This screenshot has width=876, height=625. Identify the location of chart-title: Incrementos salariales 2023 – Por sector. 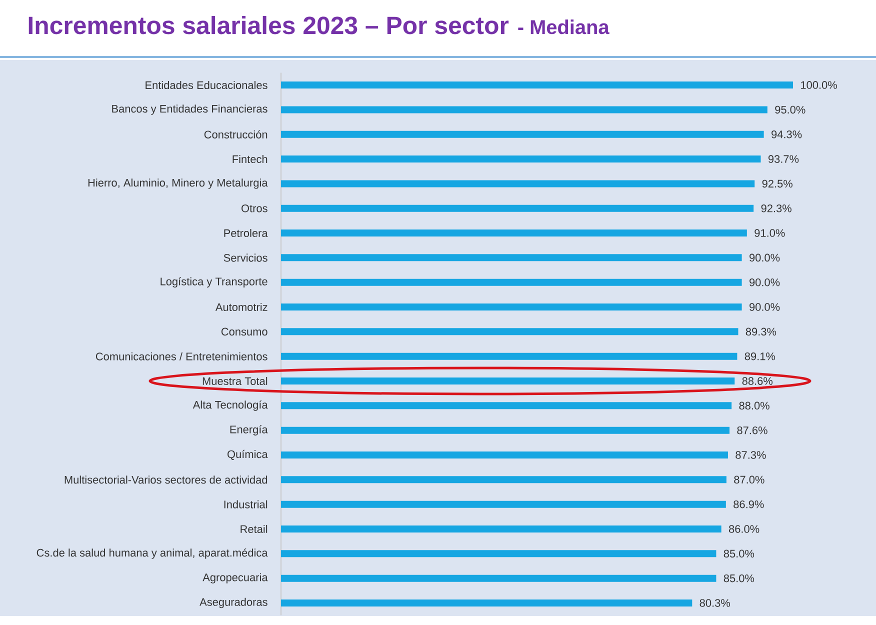
(268, 25).